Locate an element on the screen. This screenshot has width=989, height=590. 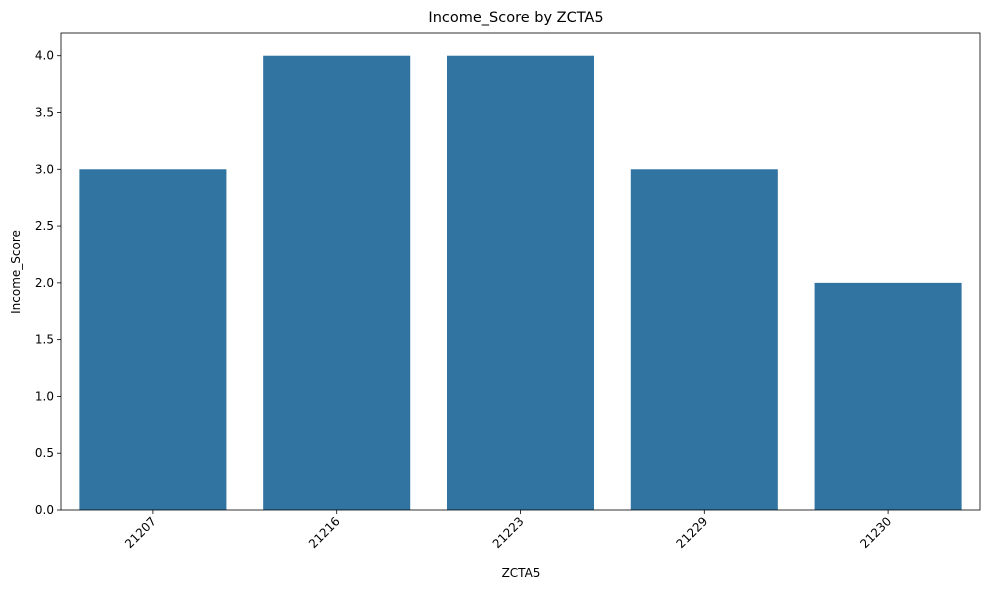
y-tick-label: 4.0 is located at coordinates (44, 56).